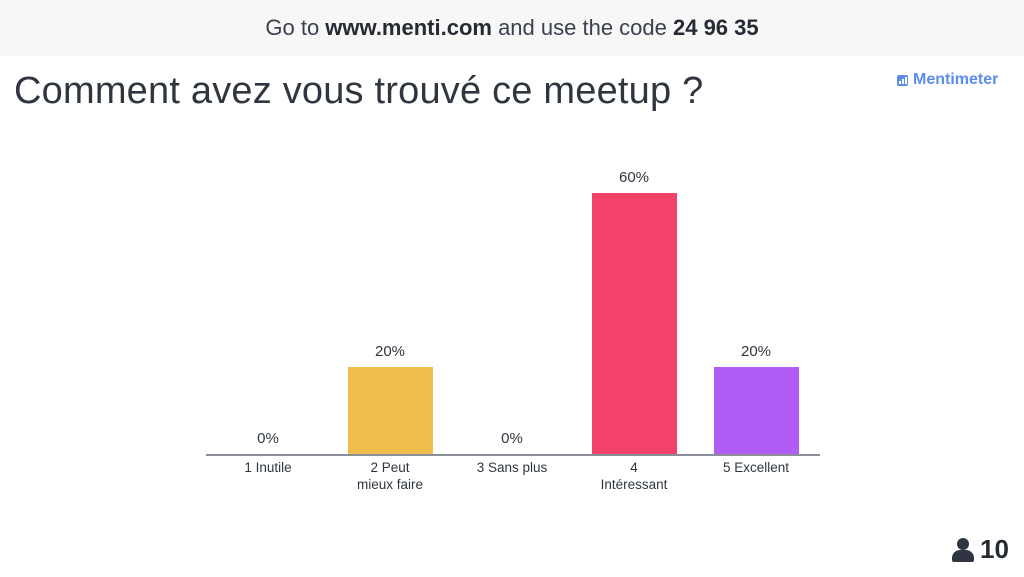 The height and width of the screenshot is (577, 1024). I want to click on bar-chart-icon, so click(902, 80).